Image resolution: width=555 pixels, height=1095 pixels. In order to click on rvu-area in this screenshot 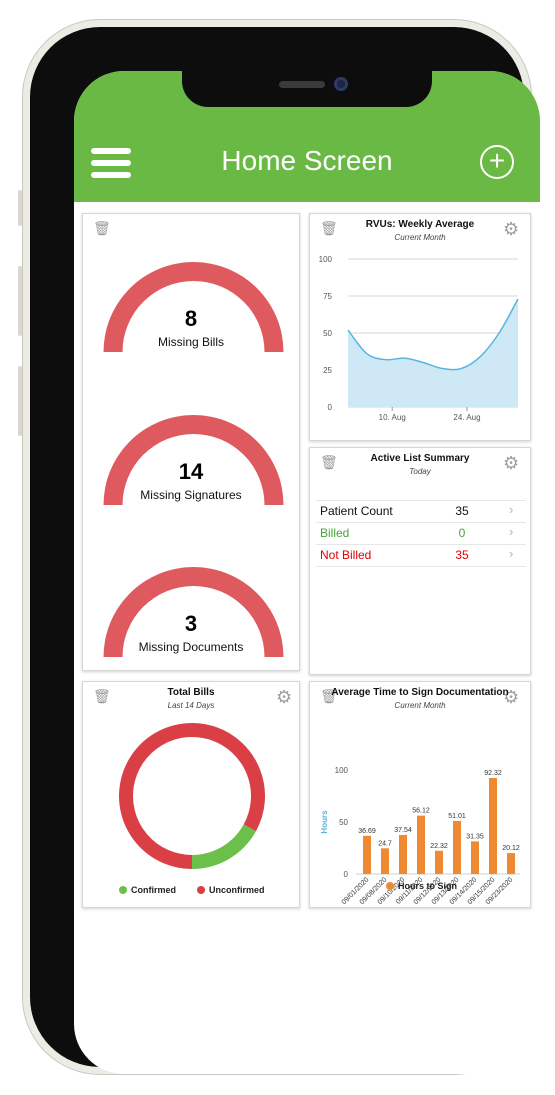, I will do `click(433, 352)`.